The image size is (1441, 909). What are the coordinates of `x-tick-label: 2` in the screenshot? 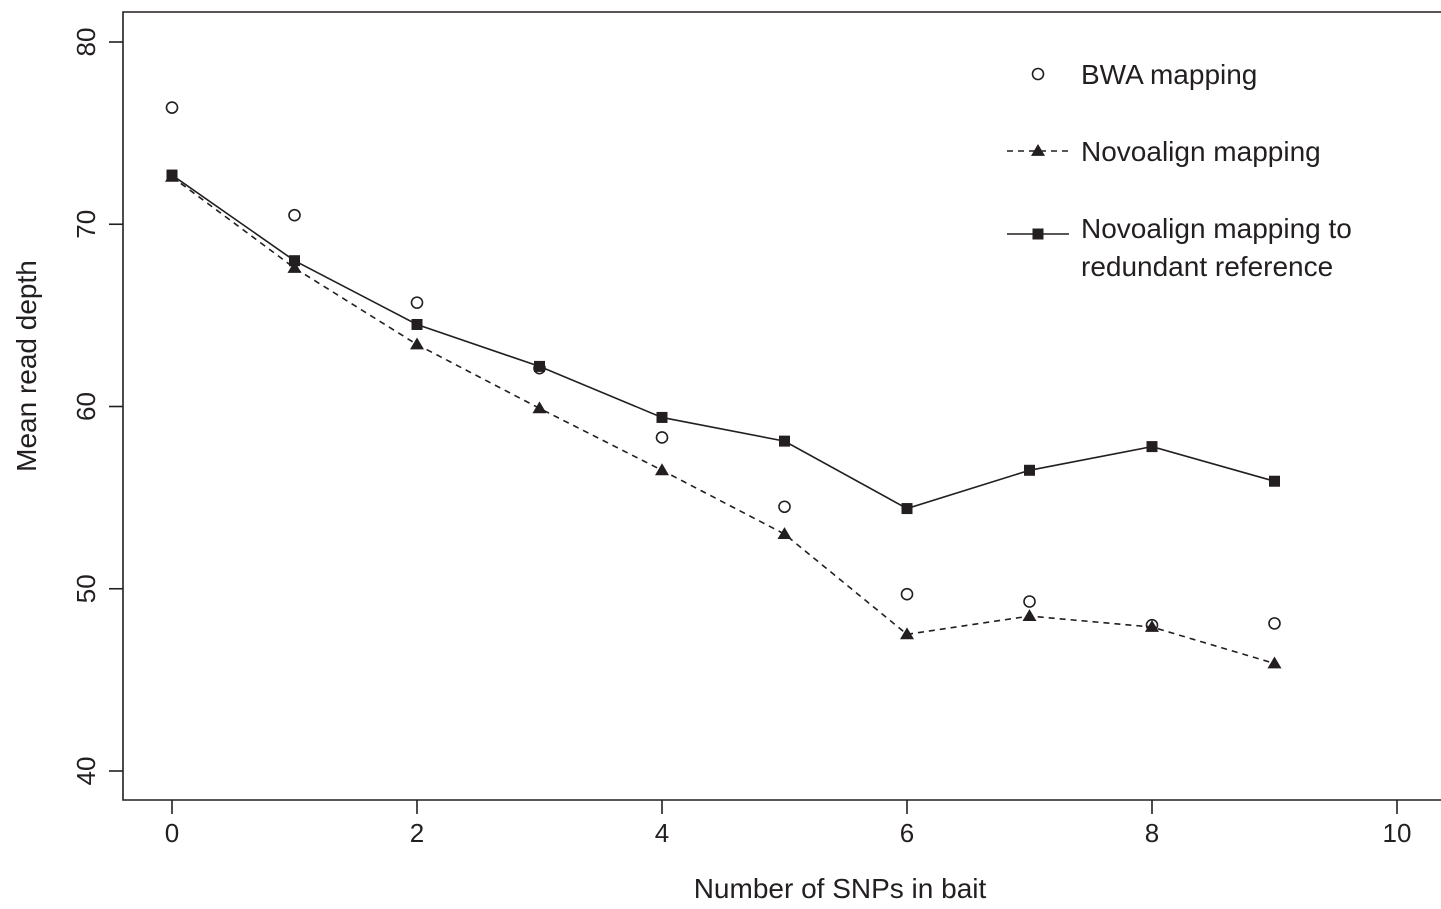 It's located at (417, 833).